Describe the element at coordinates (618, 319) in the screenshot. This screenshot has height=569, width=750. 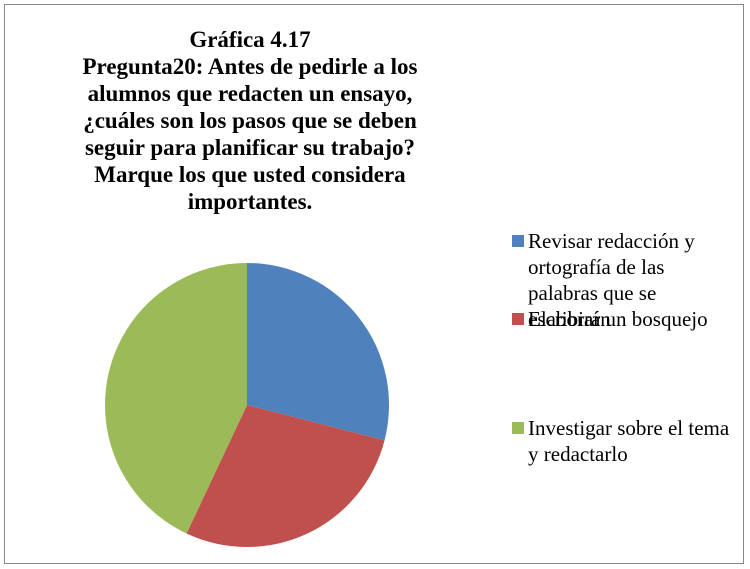
I see `legend-label: Elaborar un bosquejo` at that location.